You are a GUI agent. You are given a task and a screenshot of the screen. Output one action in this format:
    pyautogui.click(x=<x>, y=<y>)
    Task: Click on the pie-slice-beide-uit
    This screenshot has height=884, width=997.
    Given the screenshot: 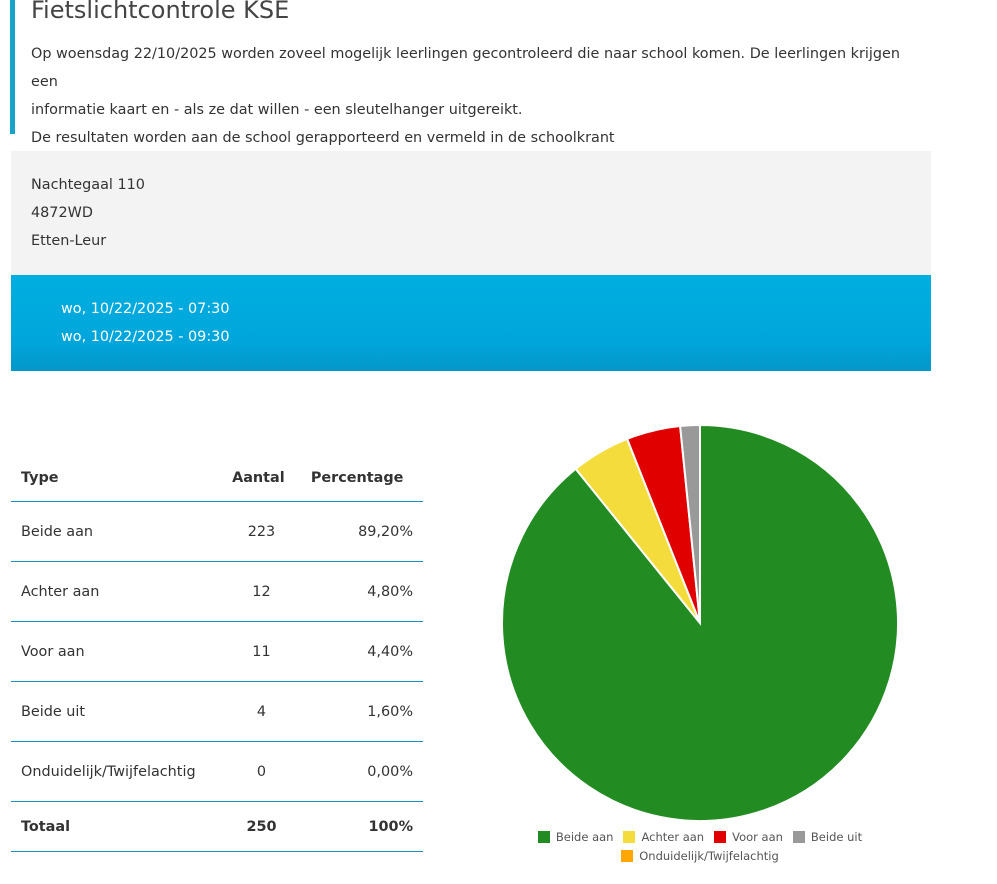 What is the action you would take?
    pyautogui.click(x=690, y=523)
    